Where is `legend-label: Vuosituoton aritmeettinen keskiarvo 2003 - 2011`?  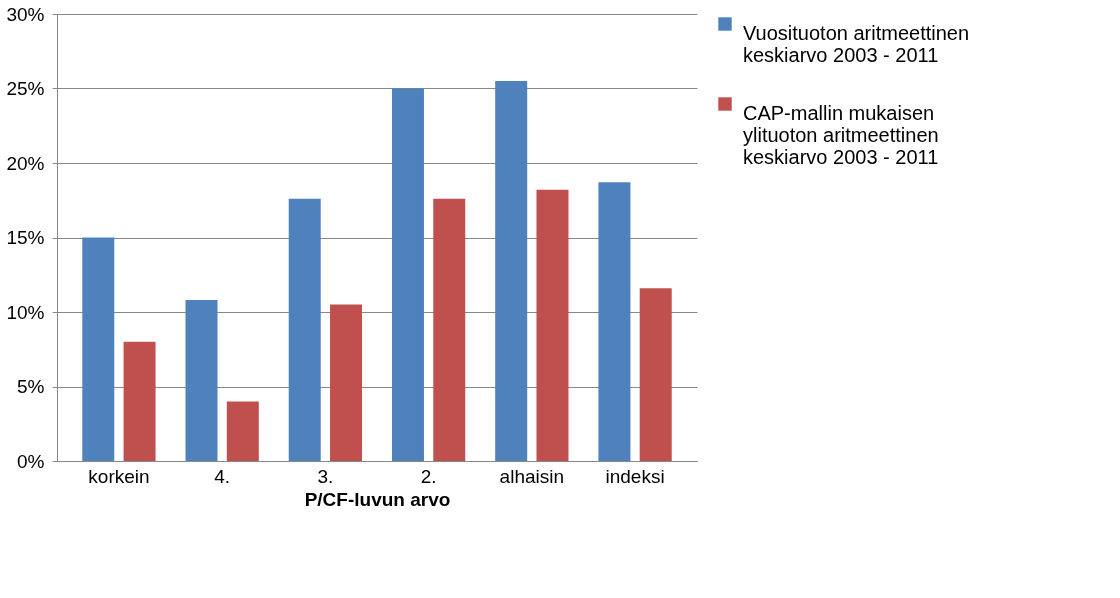
legend-label: Vuosituoton aritmeettinen keskiarvo 2003 - 2011 is located at coordinates (856, 44).